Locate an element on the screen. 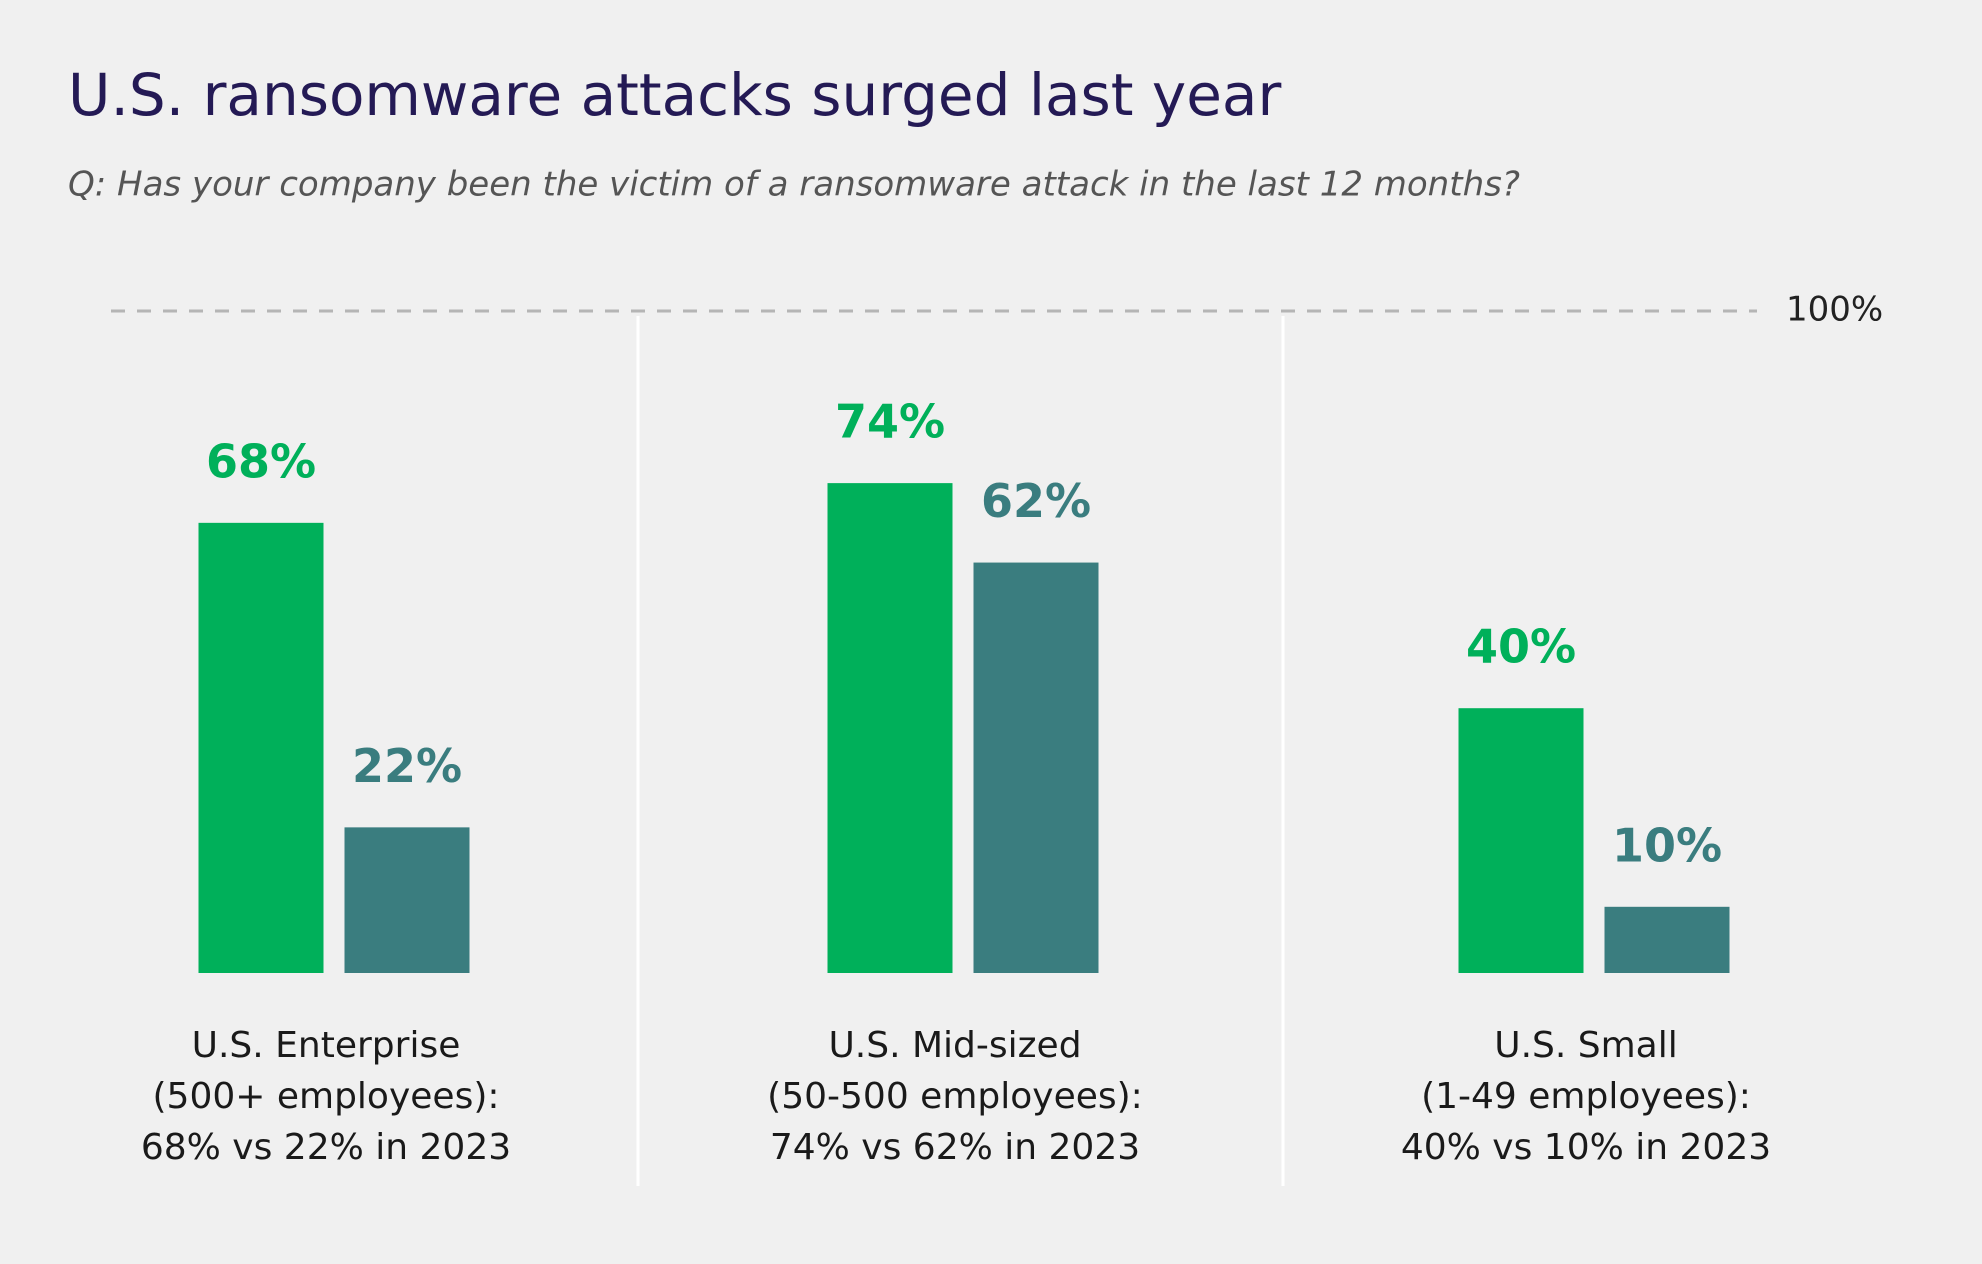 This screenshot has height=1264, width=1982. value-label: 68% is located at coordinates (261, 461).